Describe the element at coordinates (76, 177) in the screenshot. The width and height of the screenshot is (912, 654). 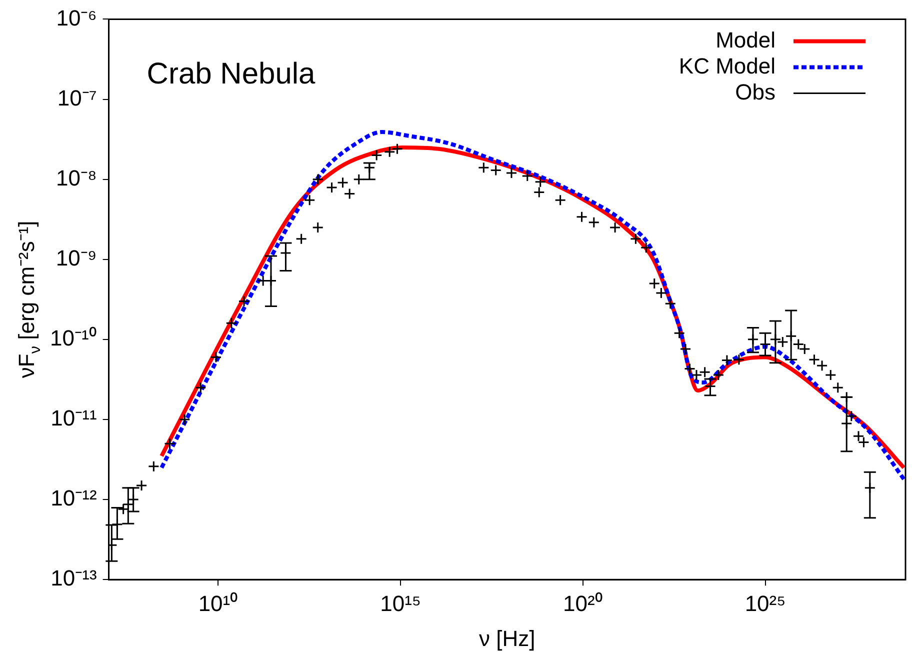
I see `y-tick-label: 10⁻⁸` at that location.